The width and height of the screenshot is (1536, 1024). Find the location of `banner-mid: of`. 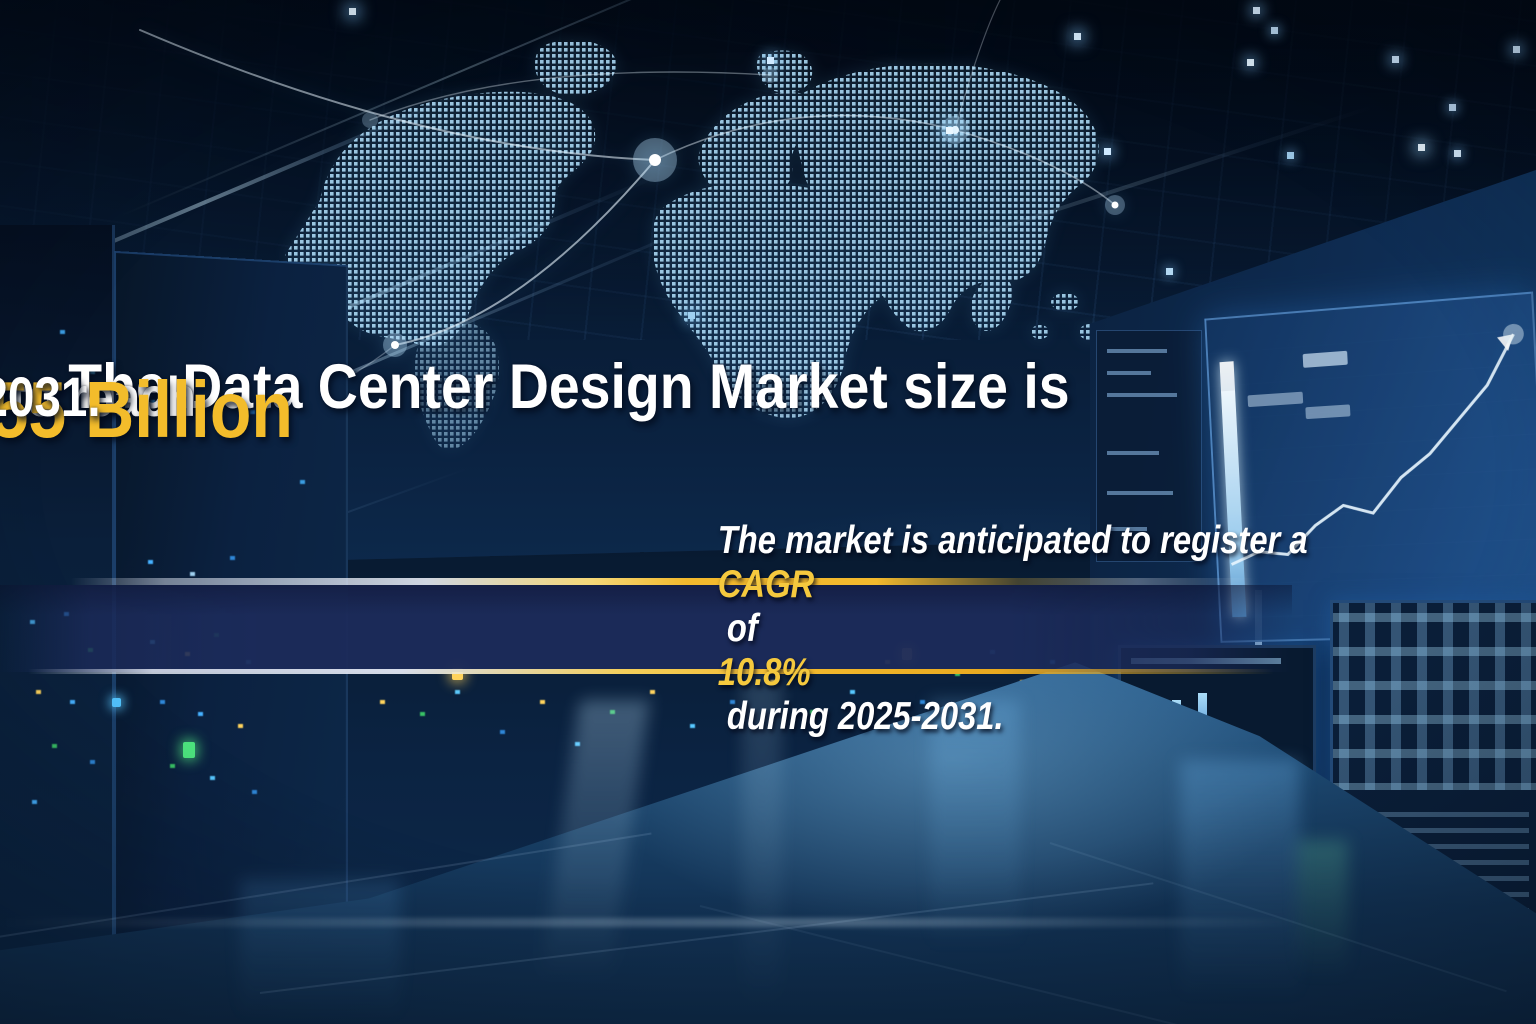

banner-mid: of is located at coordinates (742, 628).